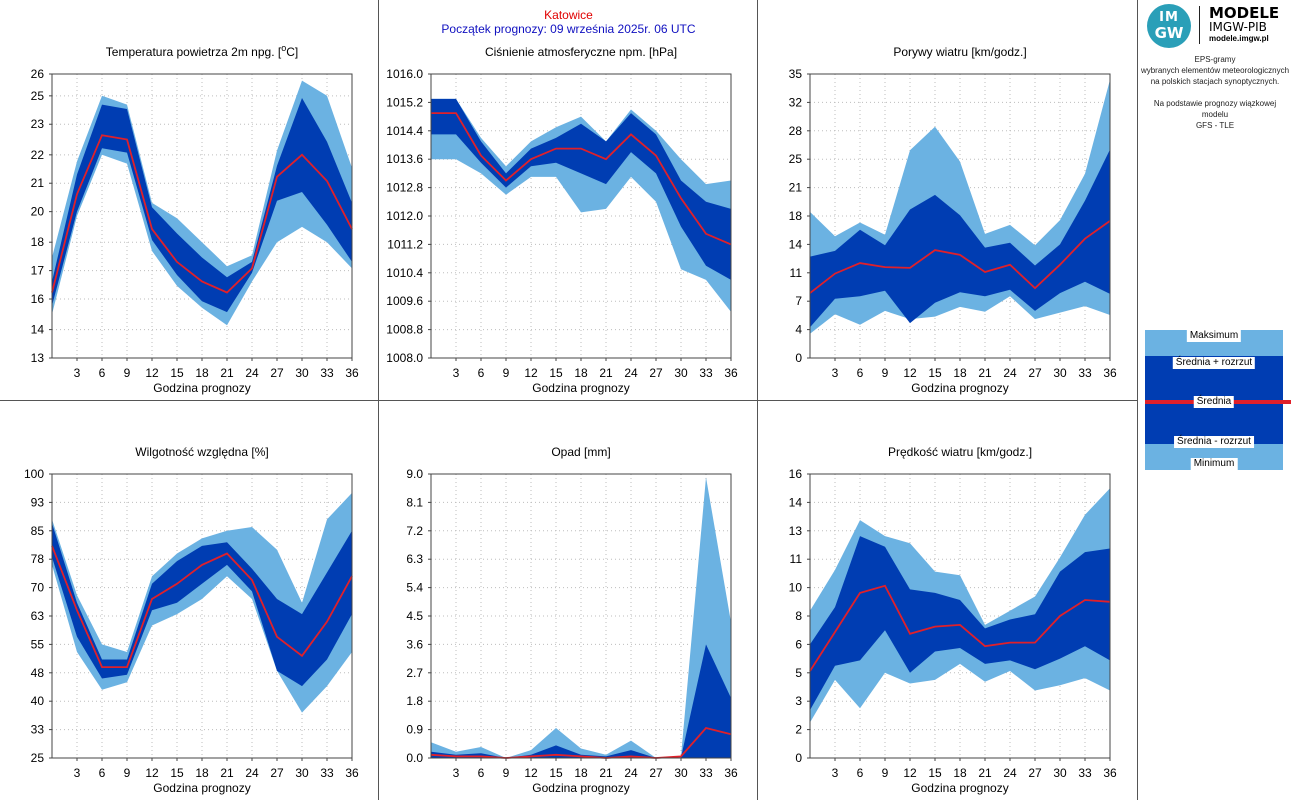 The height and width of the screenshot is (800, 1291). Describe the element at coordinates (581, 52) in the screenshot. I see `chart-title: Ciśnienie atmosferyczne npm. [hPa]` at that location.